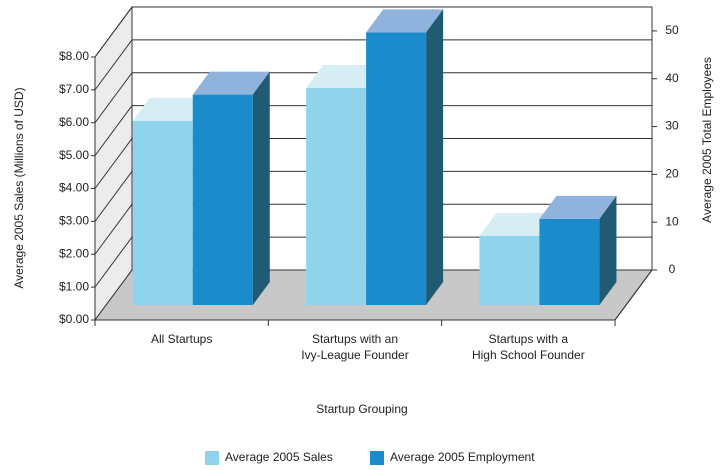 This screenshot has width=724, height=470. What do you see at coordinates (355, 339) in the screenshot?
I see `x-tick-label: Startups with an` at bounding box center [355, 339].